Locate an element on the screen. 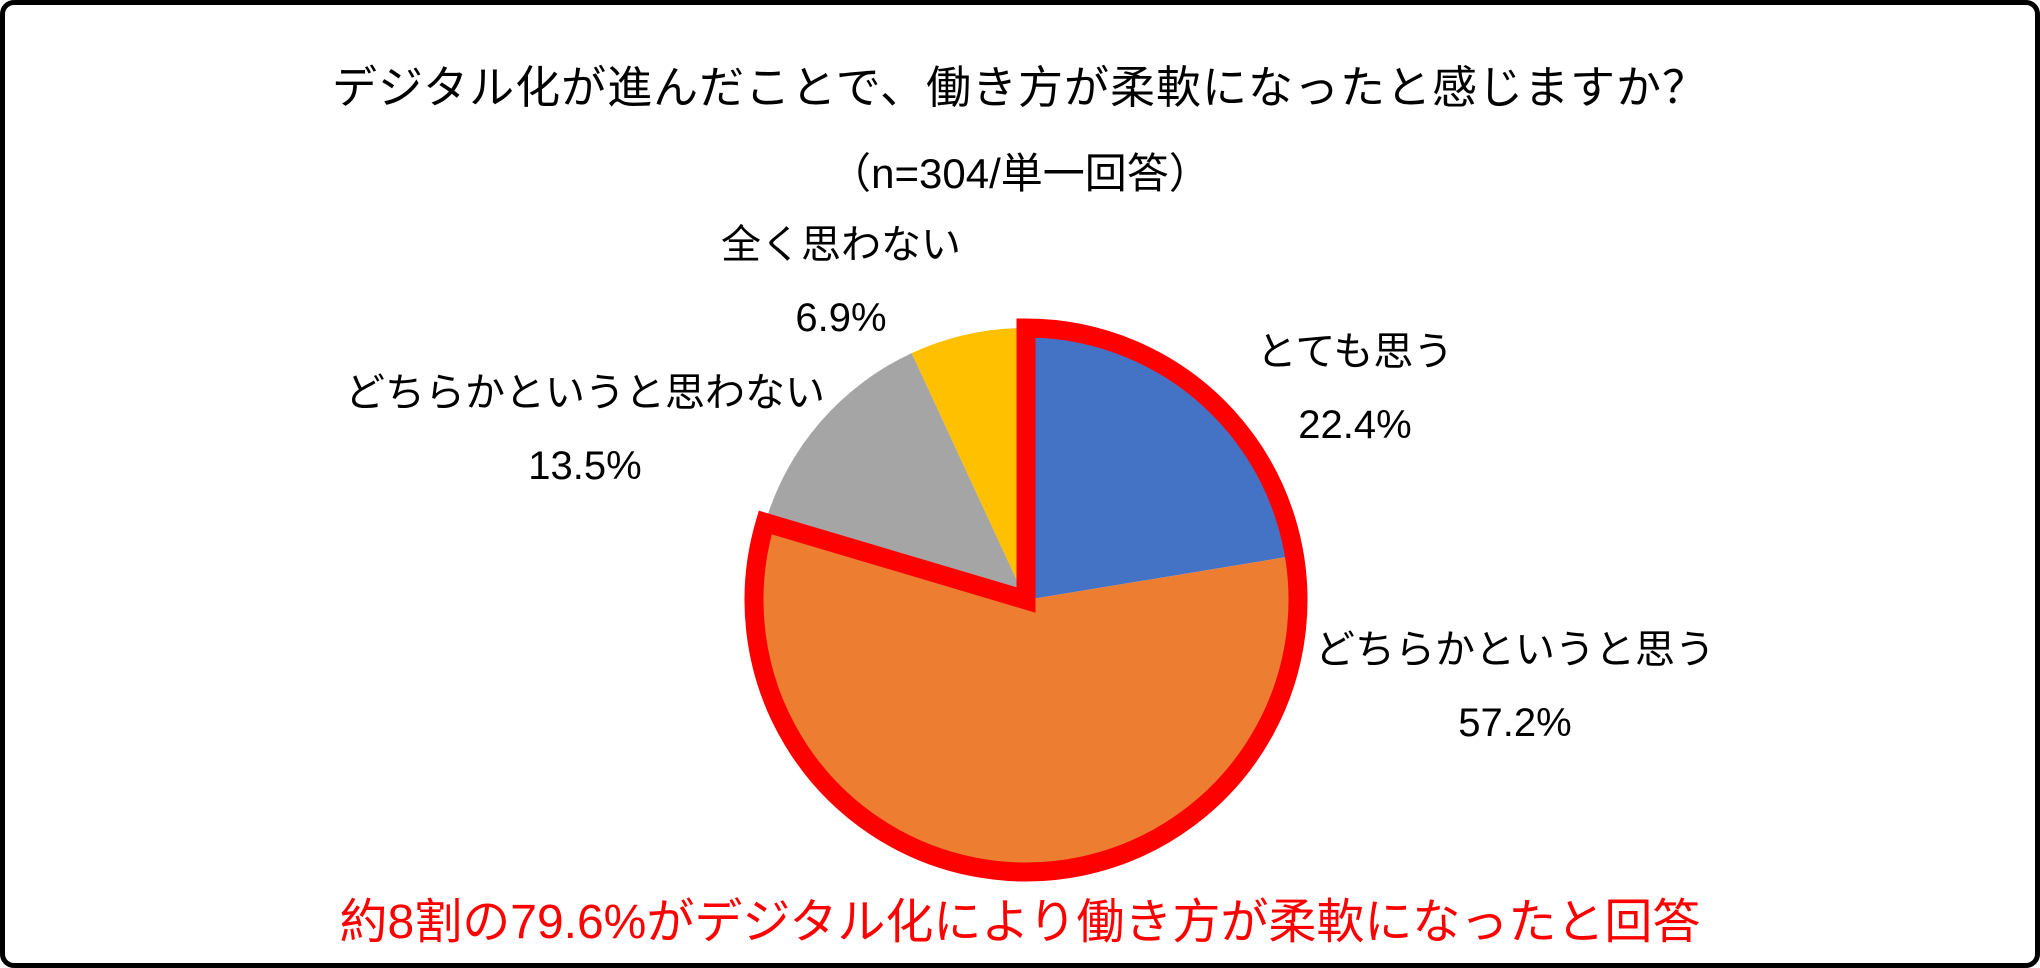 The image size is (2040, 968). slice-label-name: どちらかというと思わない is located at coordinates (585, 393).